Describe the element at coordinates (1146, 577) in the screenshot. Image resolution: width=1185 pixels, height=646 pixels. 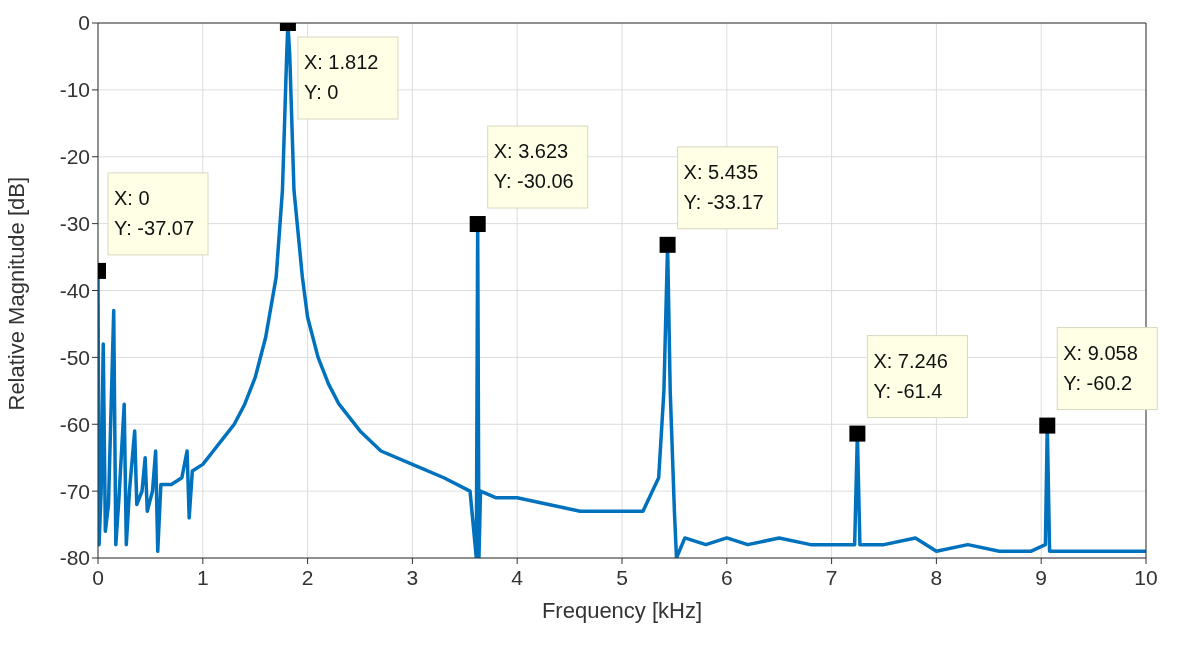
I see `x-tick-label: 10` at that location.